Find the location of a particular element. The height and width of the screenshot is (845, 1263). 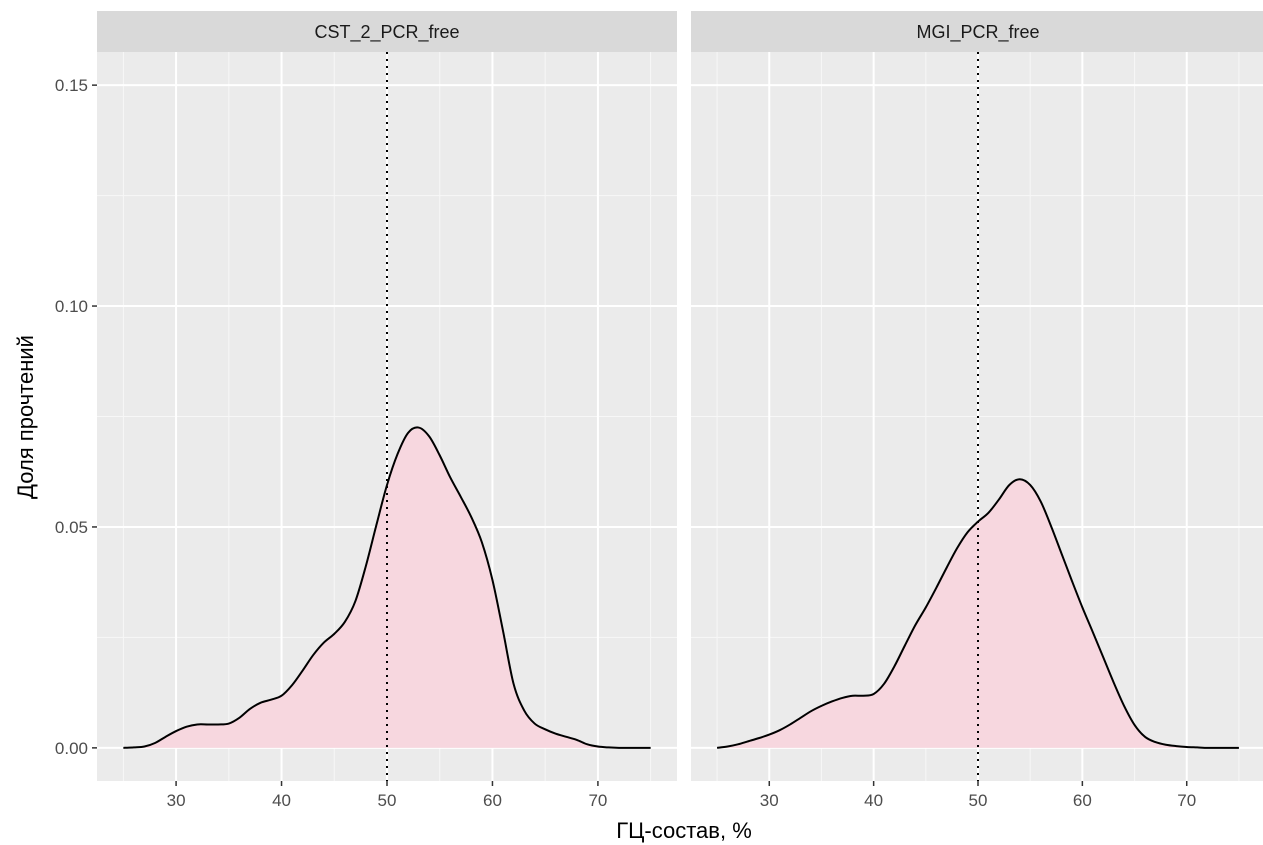

strip-label: MGI_PCR_free is located at coordinates (977, 32).